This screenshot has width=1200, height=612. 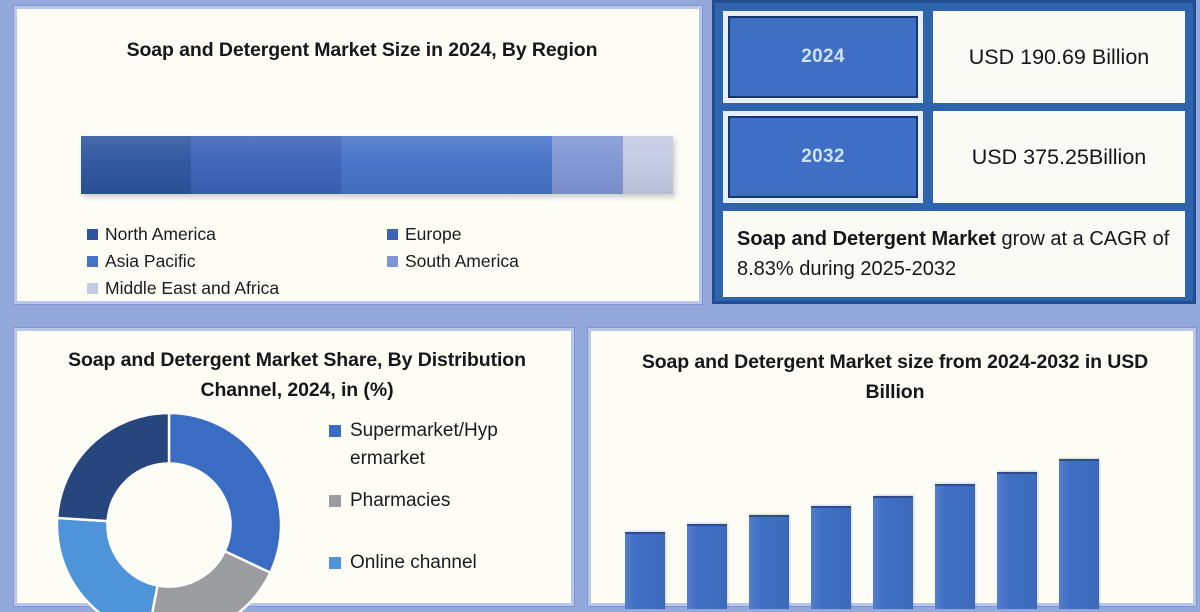 What do you see at coordinates (866, 239) in the screenshot?
I see `cagr-market-name: Soap and Detergent Market` at bounding box center [866, 239].